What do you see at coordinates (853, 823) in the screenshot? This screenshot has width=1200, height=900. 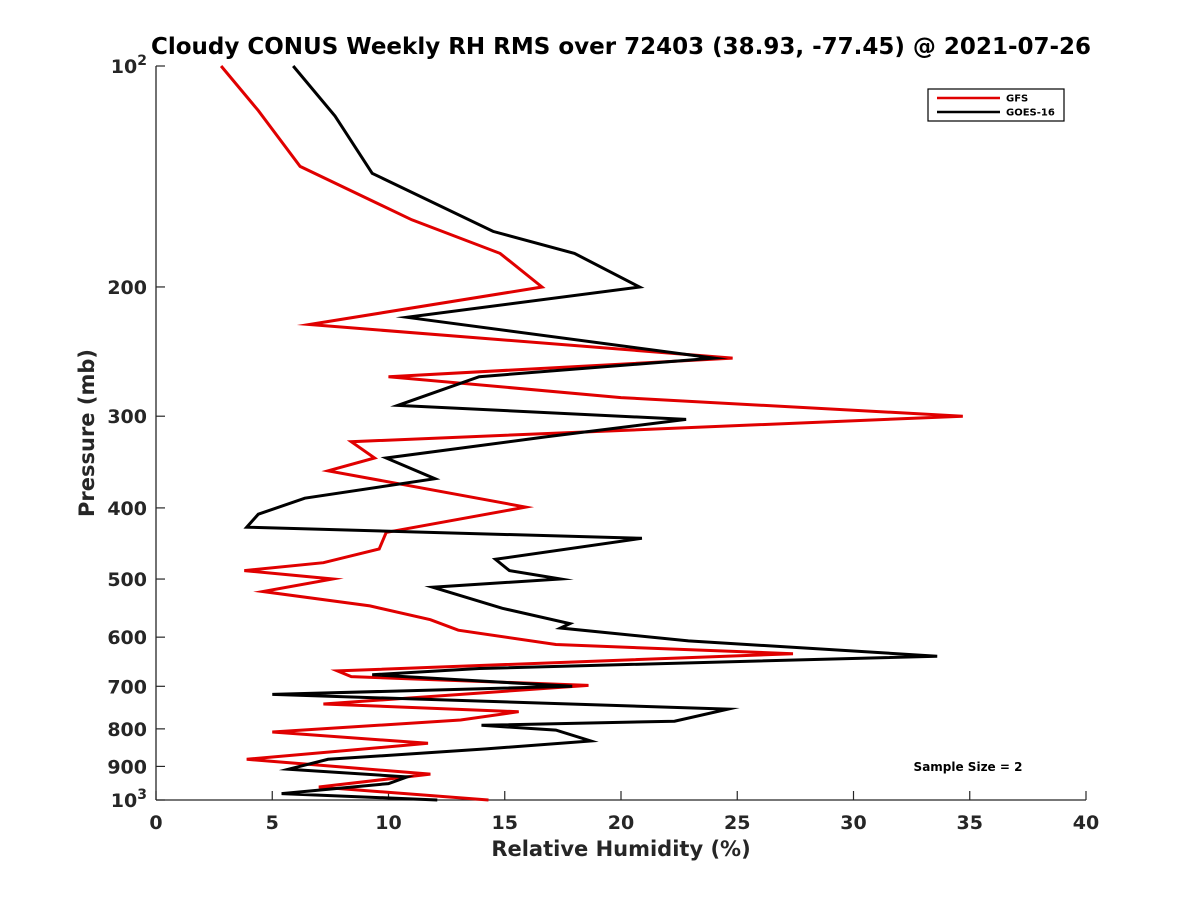 I see `x-tick-label: 30` at bounding box center [853, 823].